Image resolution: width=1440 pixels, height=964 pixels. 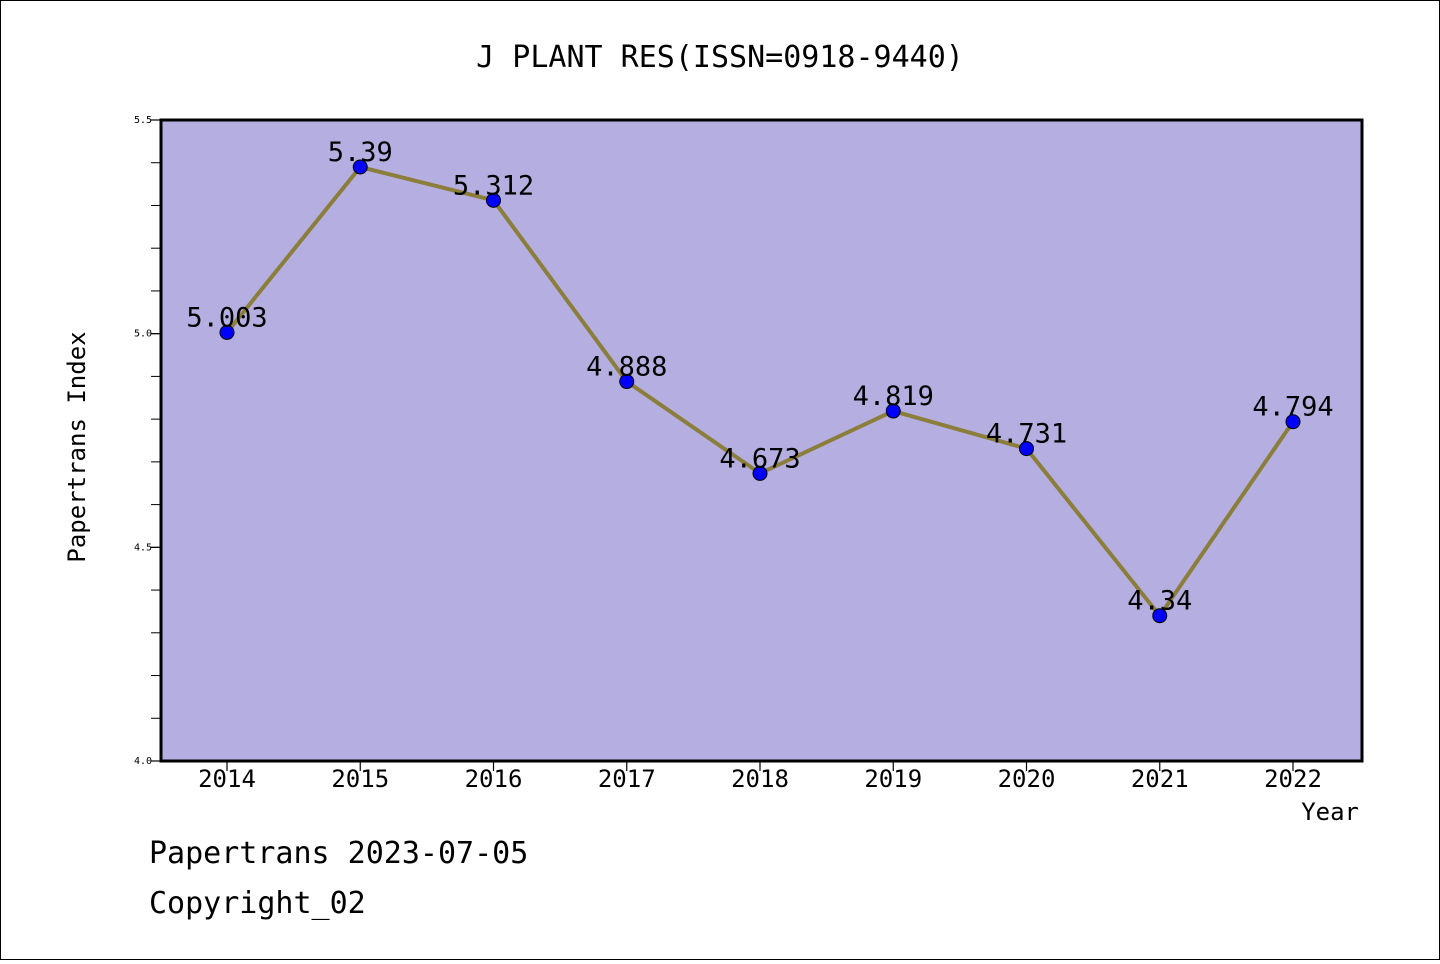 I want to click on x-axis-ticks: 2014 2015 2016 2017 2018 2019 2020 2021 2022, so click(x=760, y=777).